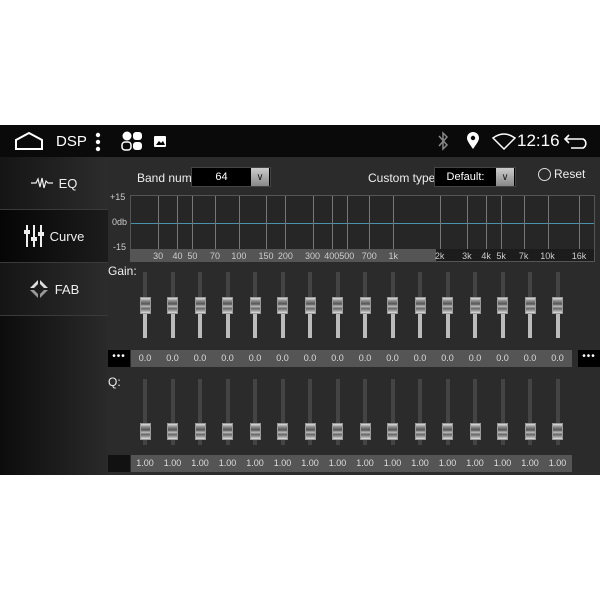 The height and width of the screenshot is (600, 600). What do you see at coordinates (544, 174) in the screenshot?
I see `radio-icon` at bounding box center [544, 174].